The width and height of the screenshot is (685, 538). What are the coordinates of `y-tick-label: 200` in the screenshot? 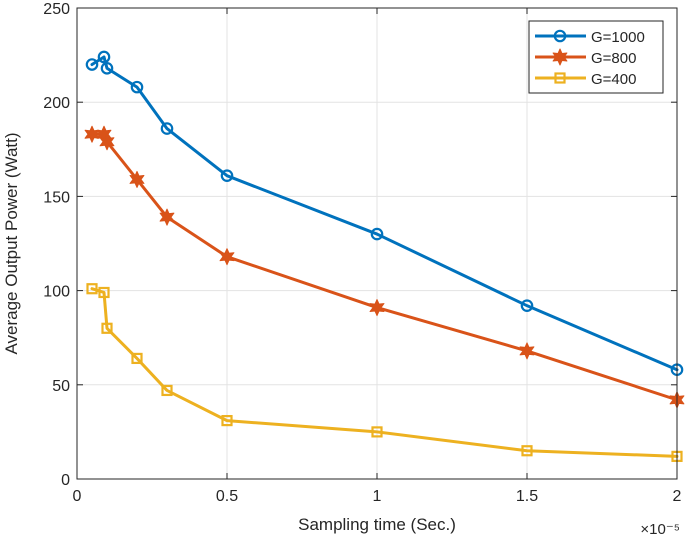 It's located at (56, 103).